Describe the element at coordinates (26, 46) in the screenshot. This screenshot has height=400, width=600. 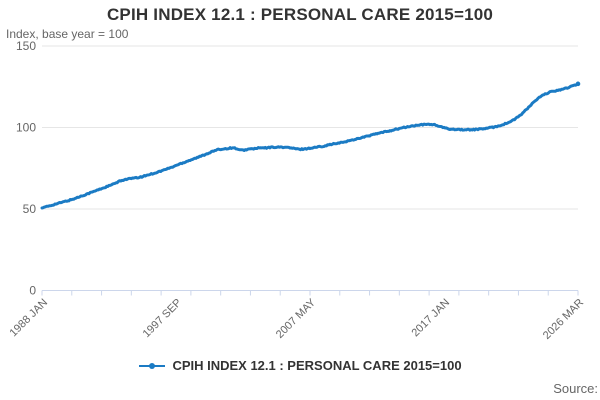
I see `y-tick-label: 150` at that location.